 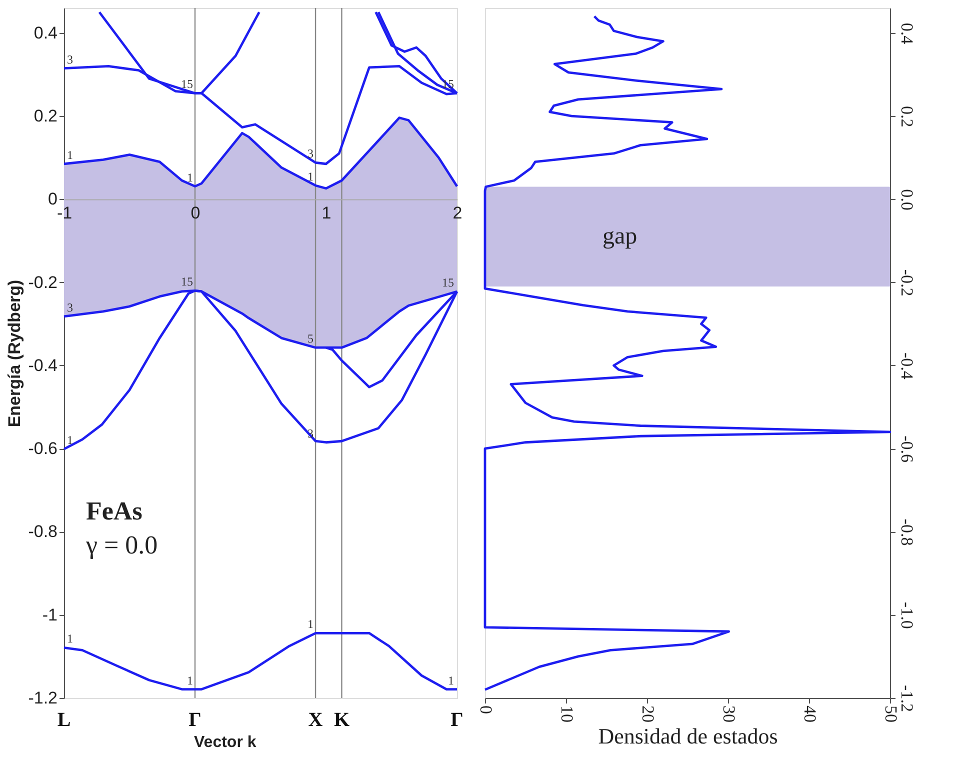 I want to click on annotation: γ = 0.0, so click(x=121, y=545).